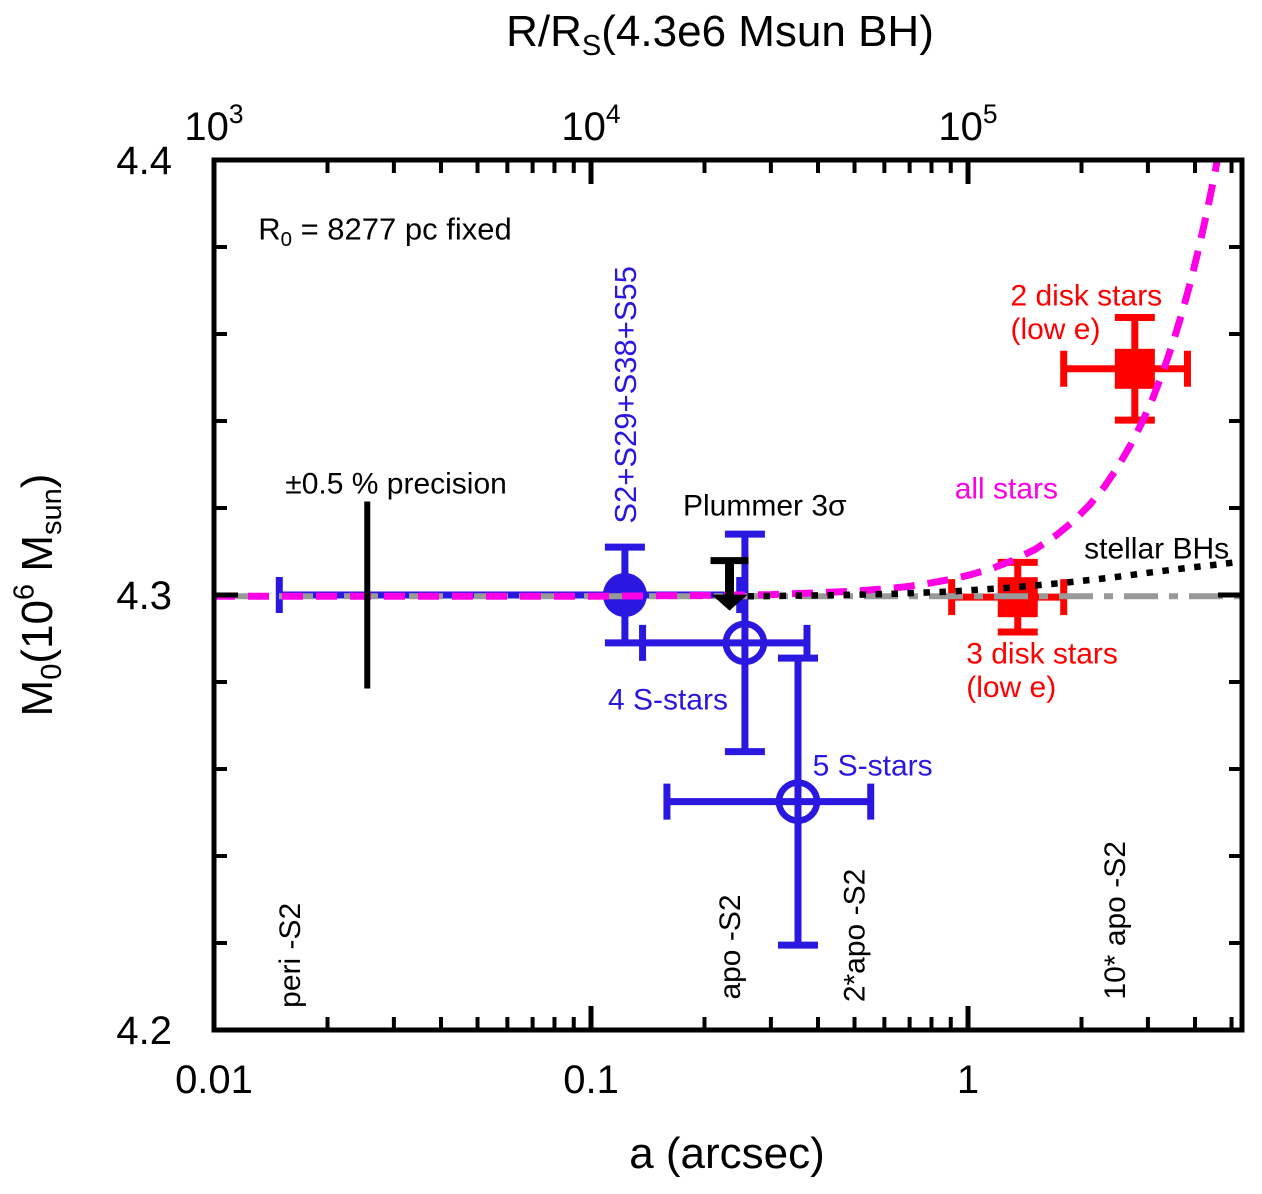 This screenshot has height=1194, width=1262. Describe the element at coordinates (625, 395) in the screenshot. I see `annotation-s2-point-label: S2+S29+S38+S55` at that location.